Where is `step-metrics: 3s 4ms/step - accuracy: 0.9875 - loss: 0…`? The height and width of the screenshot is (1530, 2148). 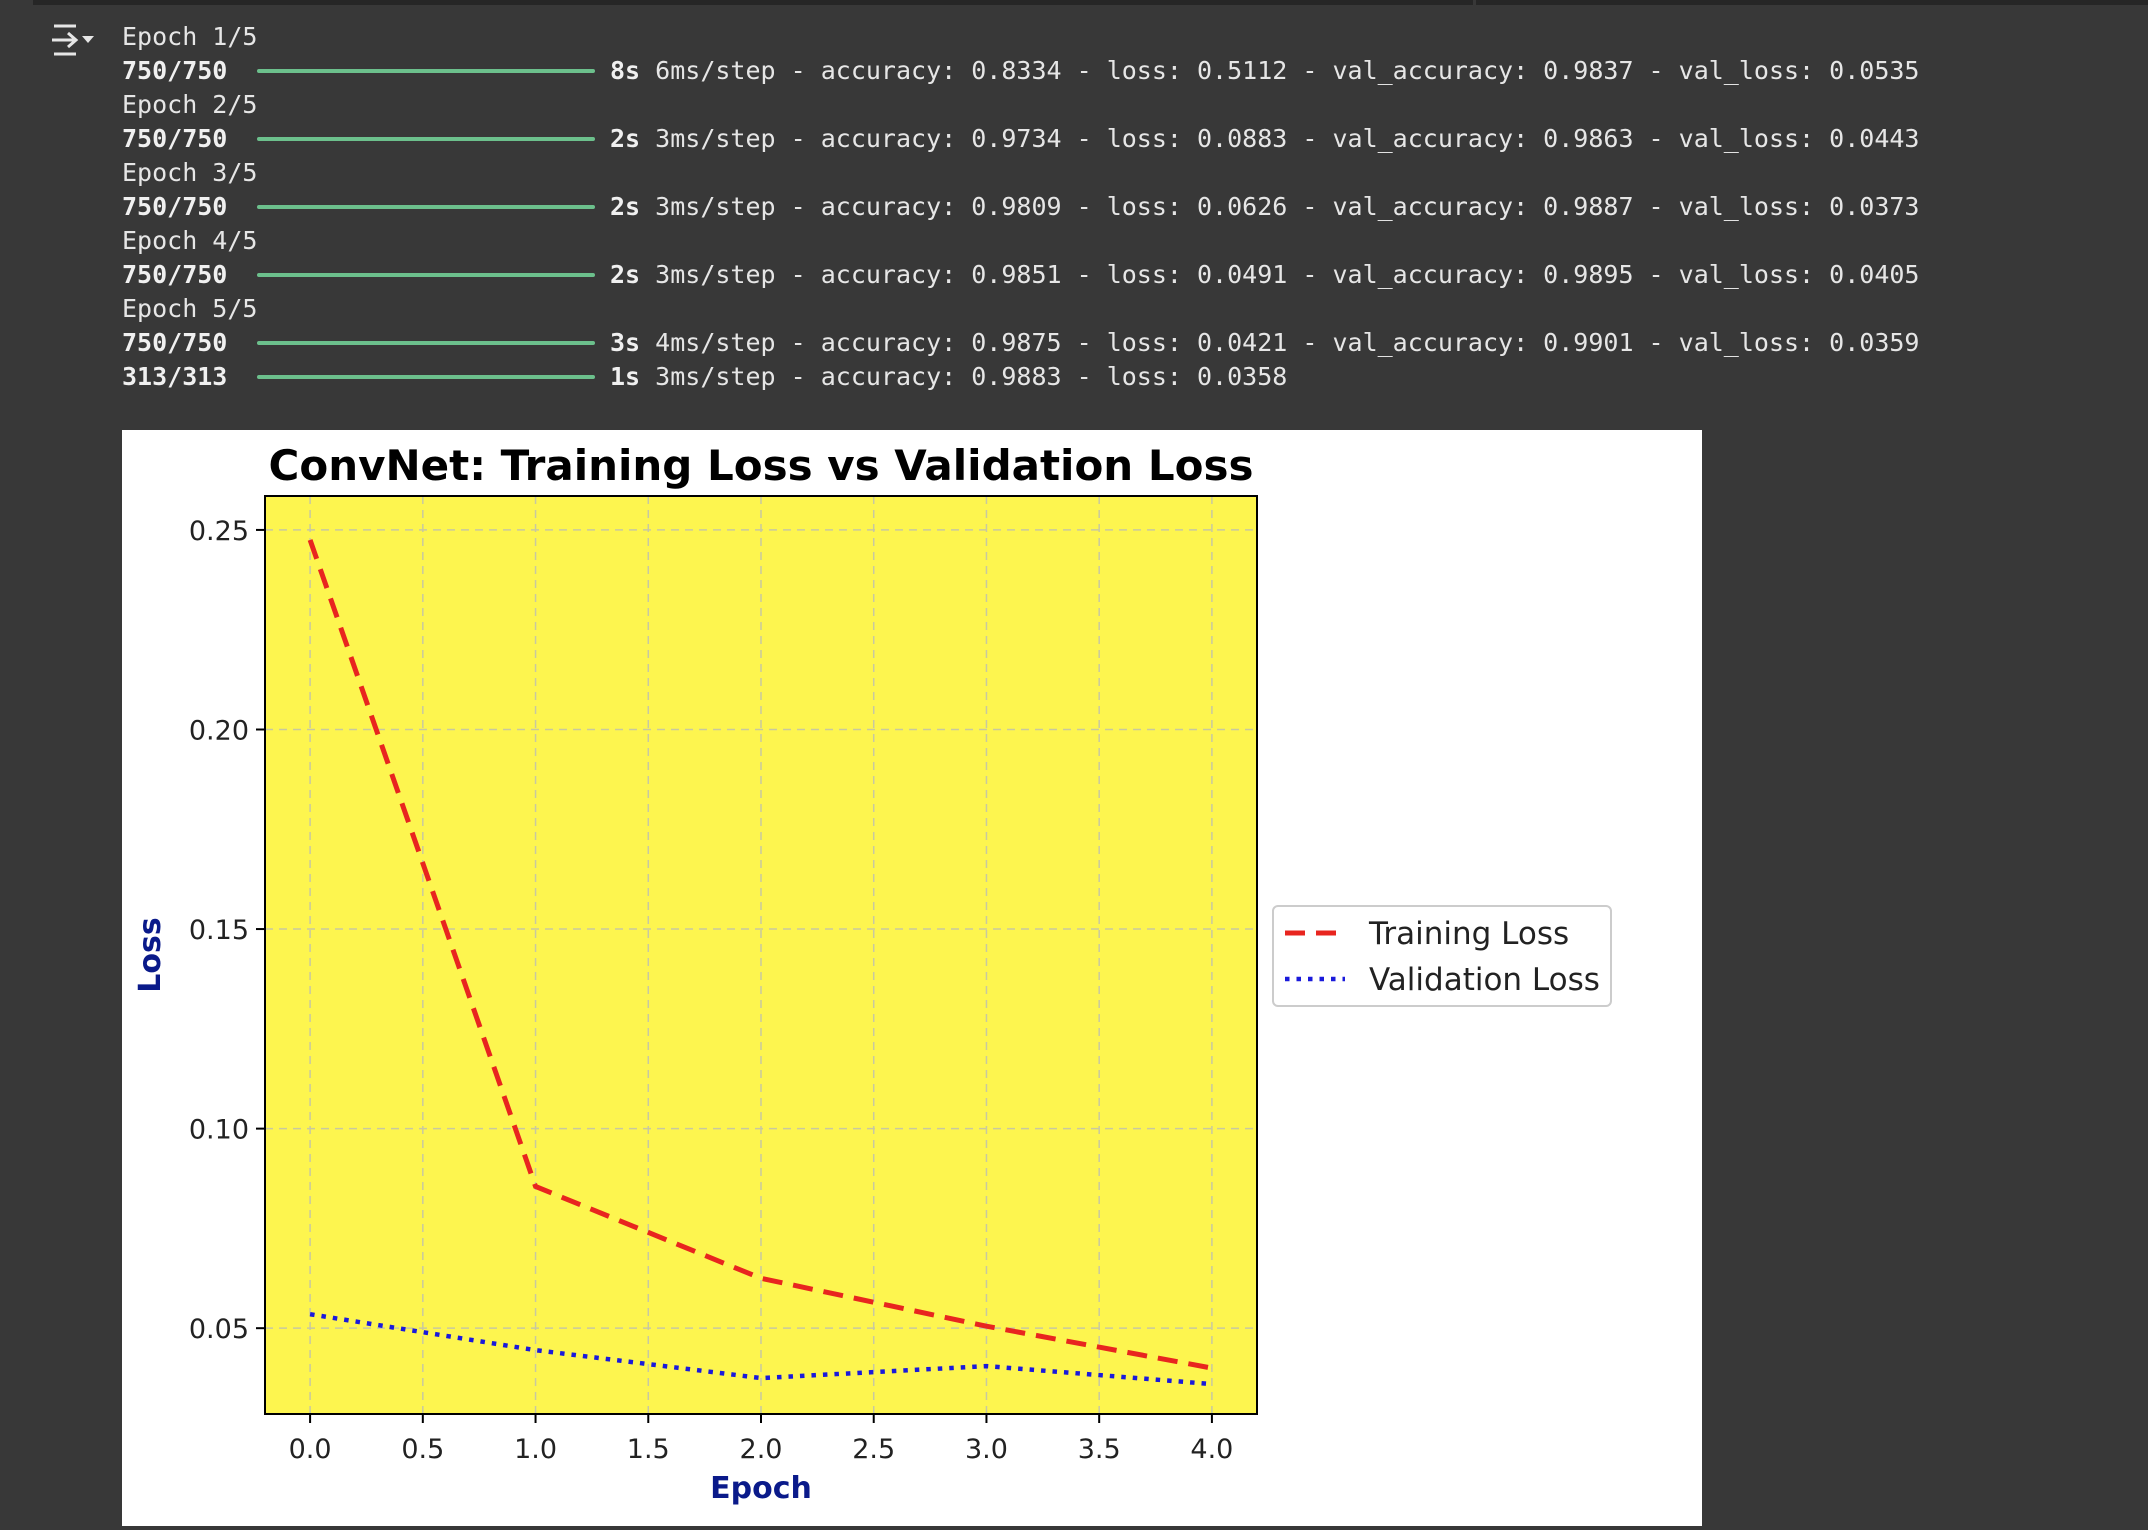
step-metrics: 3s 4ms/step - accuracy: 0.9875 - loss: 0… is located at coordinates (1264, 343).